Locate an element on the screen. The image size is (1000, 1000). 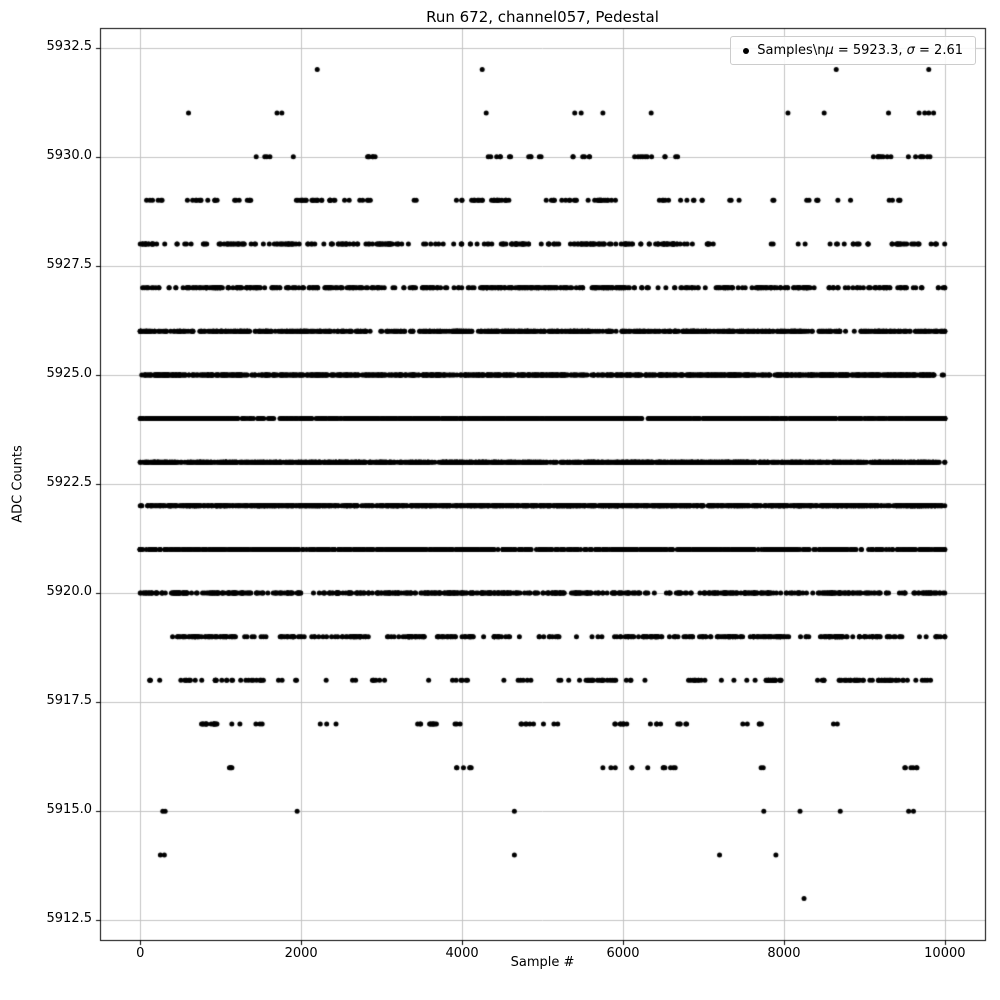
legend: Samples\nμ = 5923.3, σ = 2.61 is located at coordinates (853, 50).